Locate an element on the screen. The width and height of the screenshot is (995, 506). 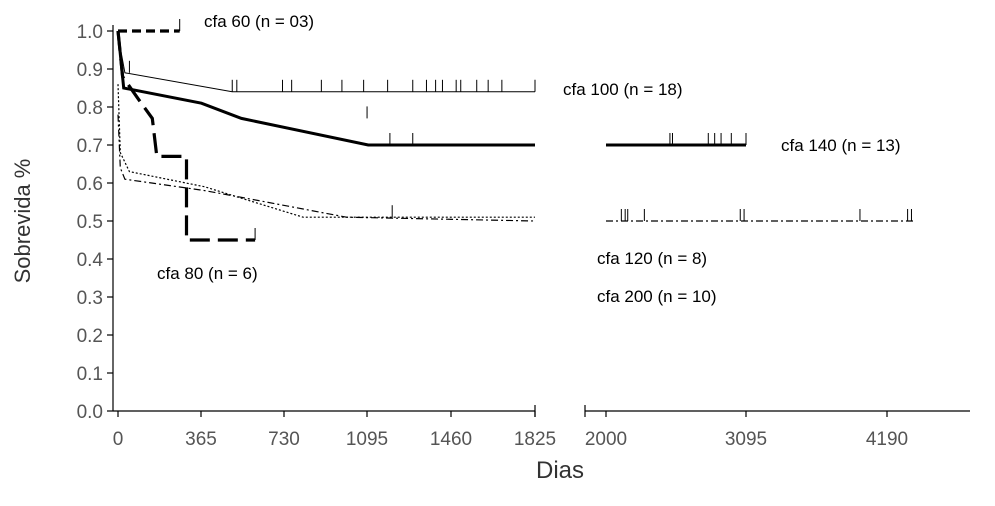
x-tick-label: 365 is located at coordinates (201, 439).